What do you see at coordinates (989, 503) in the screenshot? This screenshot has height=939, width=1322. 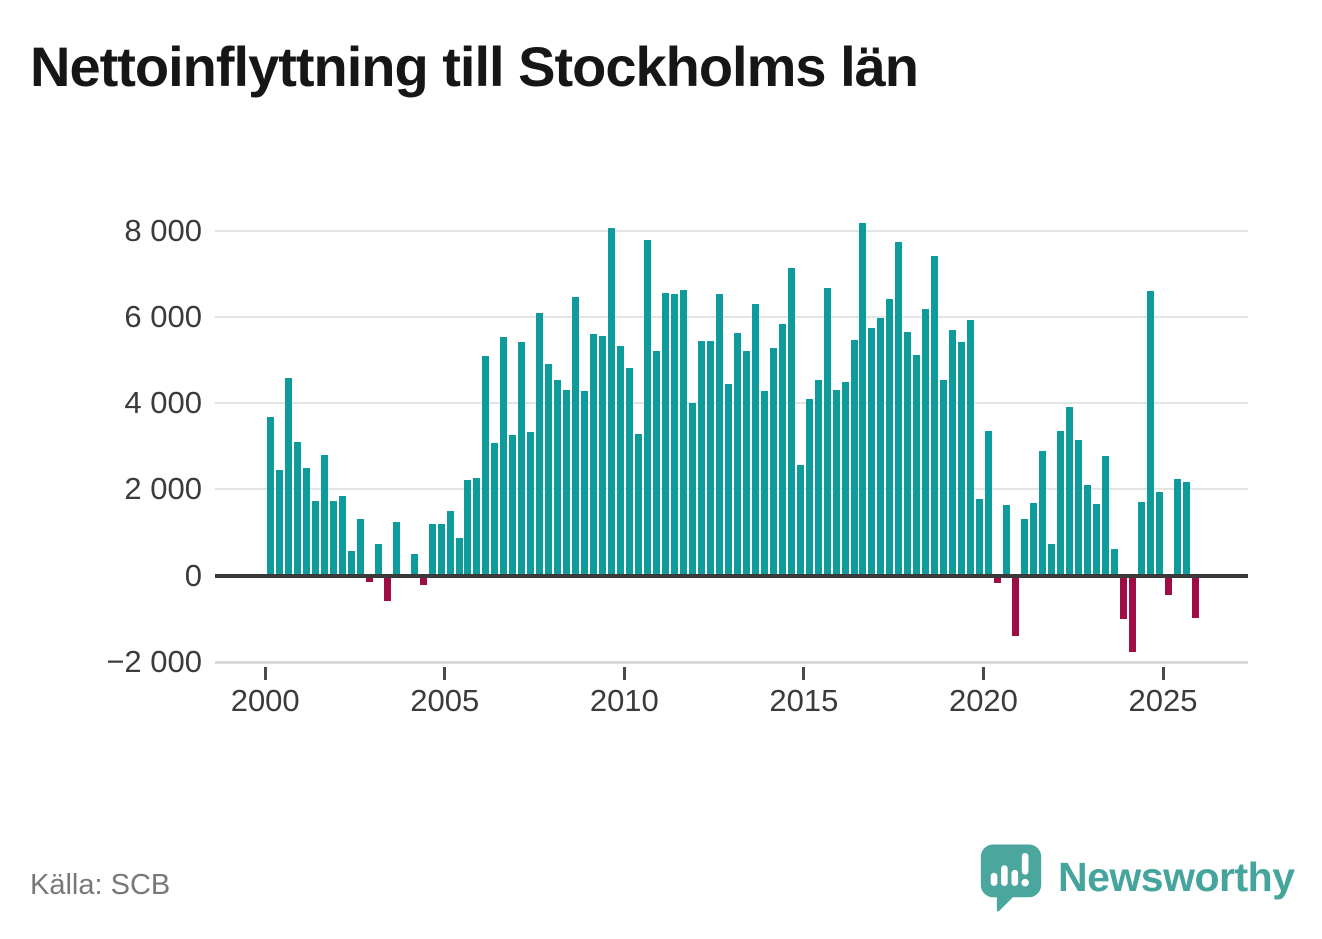 I see `bar-2020-q1` at bounding box center [989, 503].